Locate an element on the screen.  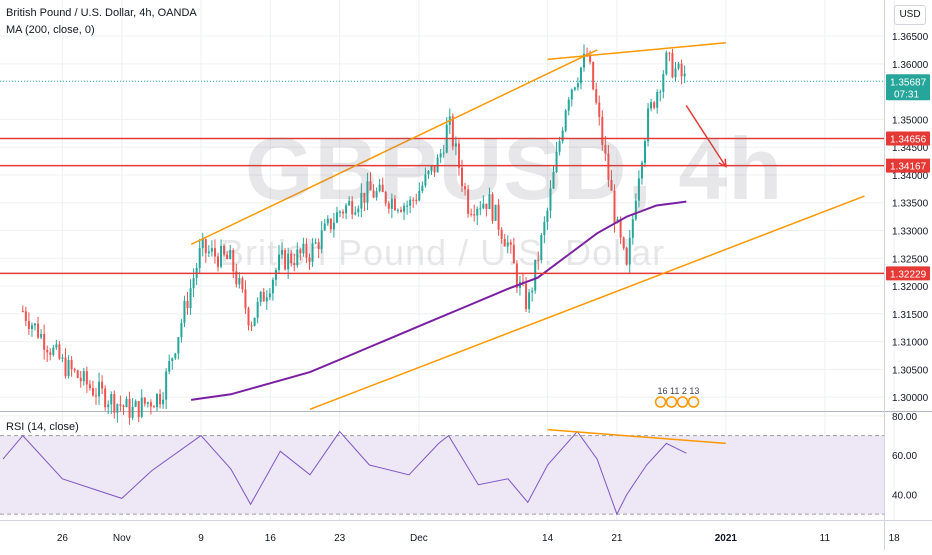
rsi-indicator-label: RSI (14, close) is located at coordinates (42, 427).